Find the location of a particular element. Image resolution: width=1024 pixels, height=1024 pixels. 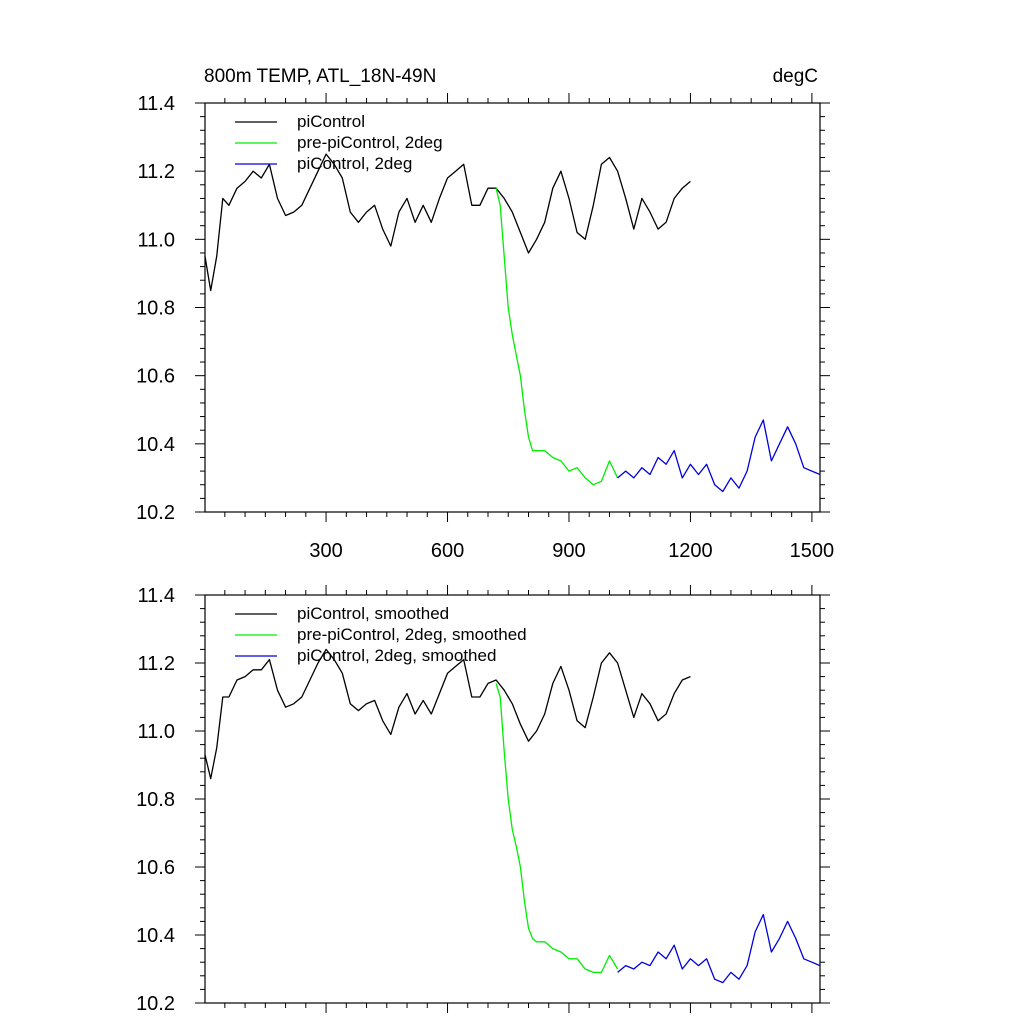

legend-label-2: pre-piControl, 2deg, smoothed is located at coordinates (412, 634).